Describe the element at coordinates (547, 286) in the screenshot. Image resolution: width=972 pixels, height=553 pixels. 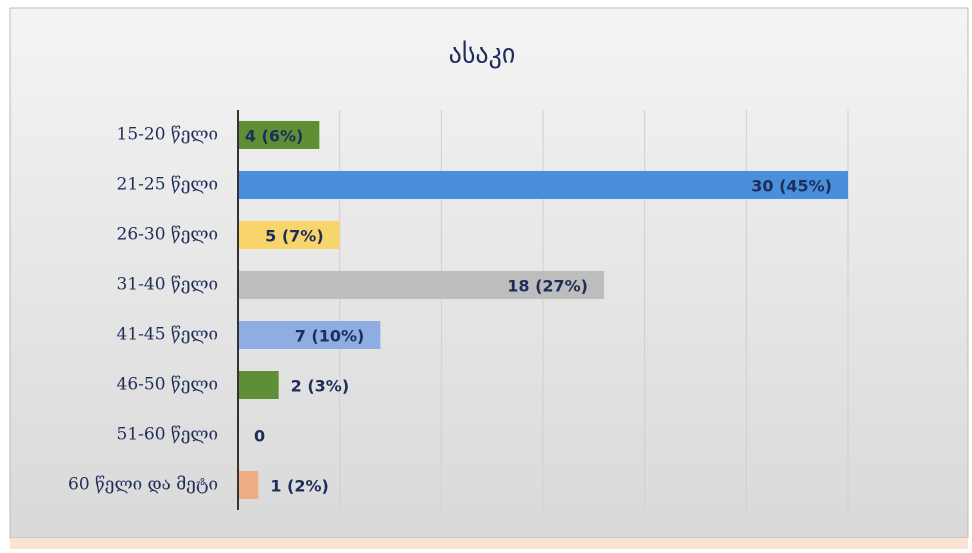
I see `data-label: 18 (27%)` at that location.